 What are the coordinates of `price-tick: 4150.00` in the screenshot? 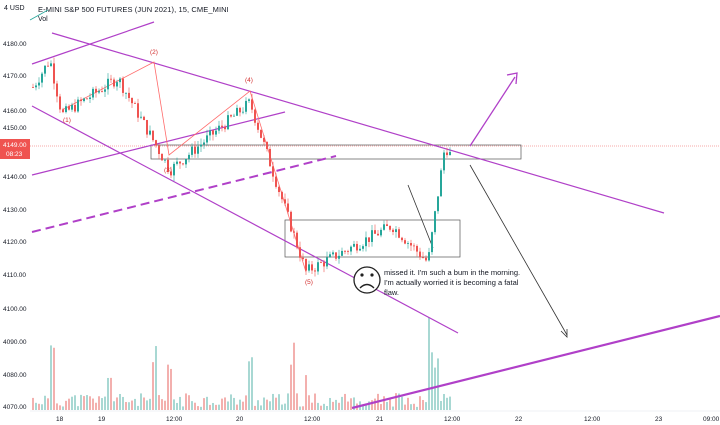 It's located at (15, 128).